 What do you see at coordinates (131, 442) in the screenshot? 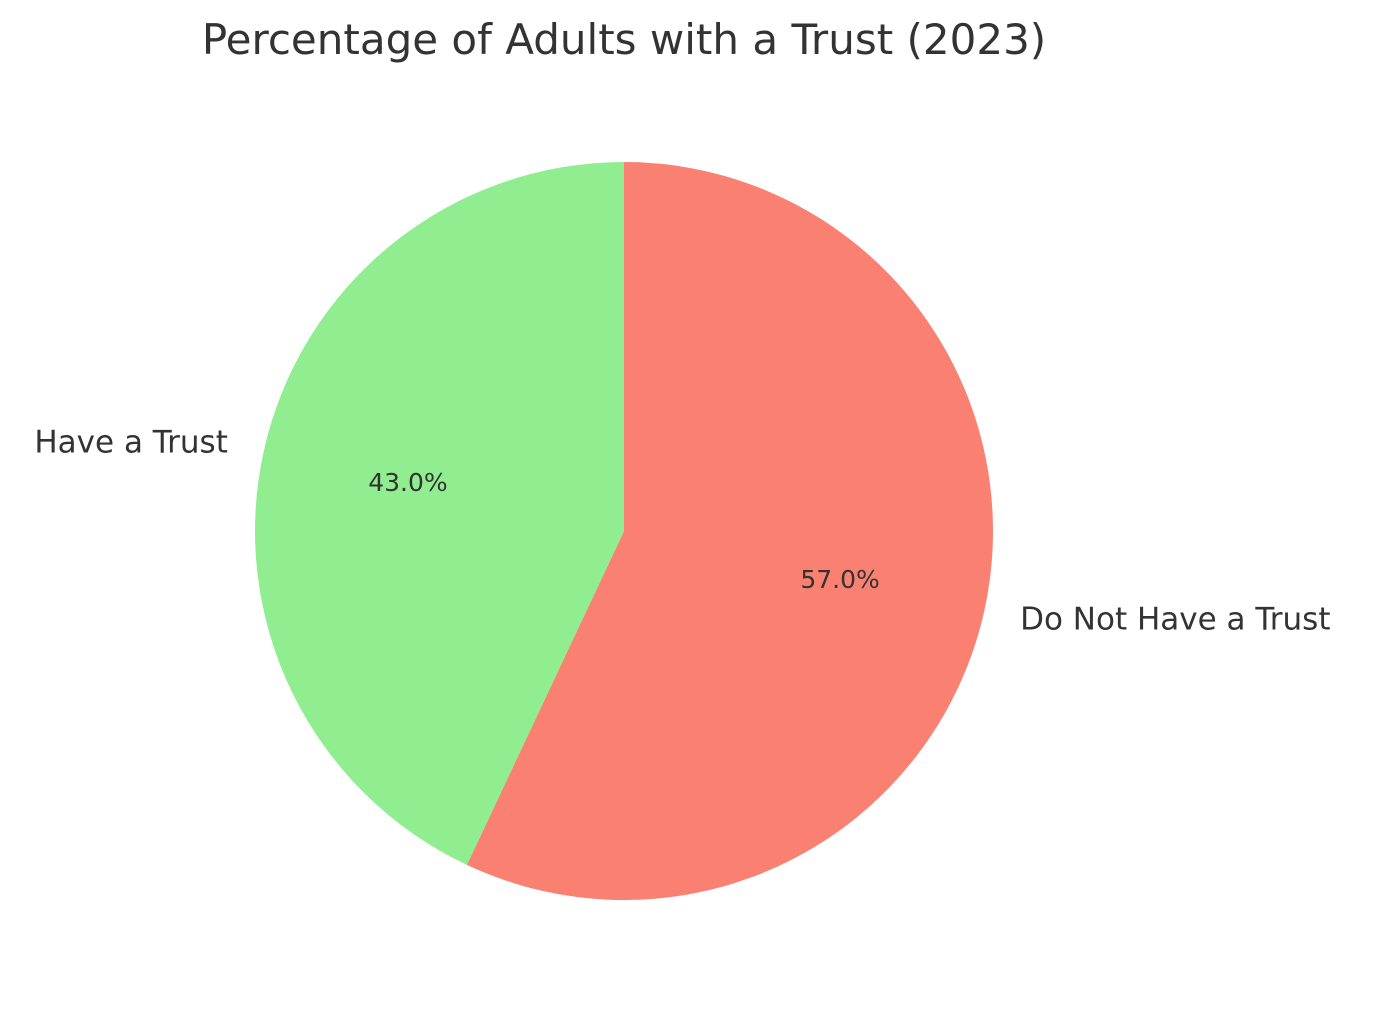
I see `slice-label: Have a Trust` at bounding box center [131, 442].